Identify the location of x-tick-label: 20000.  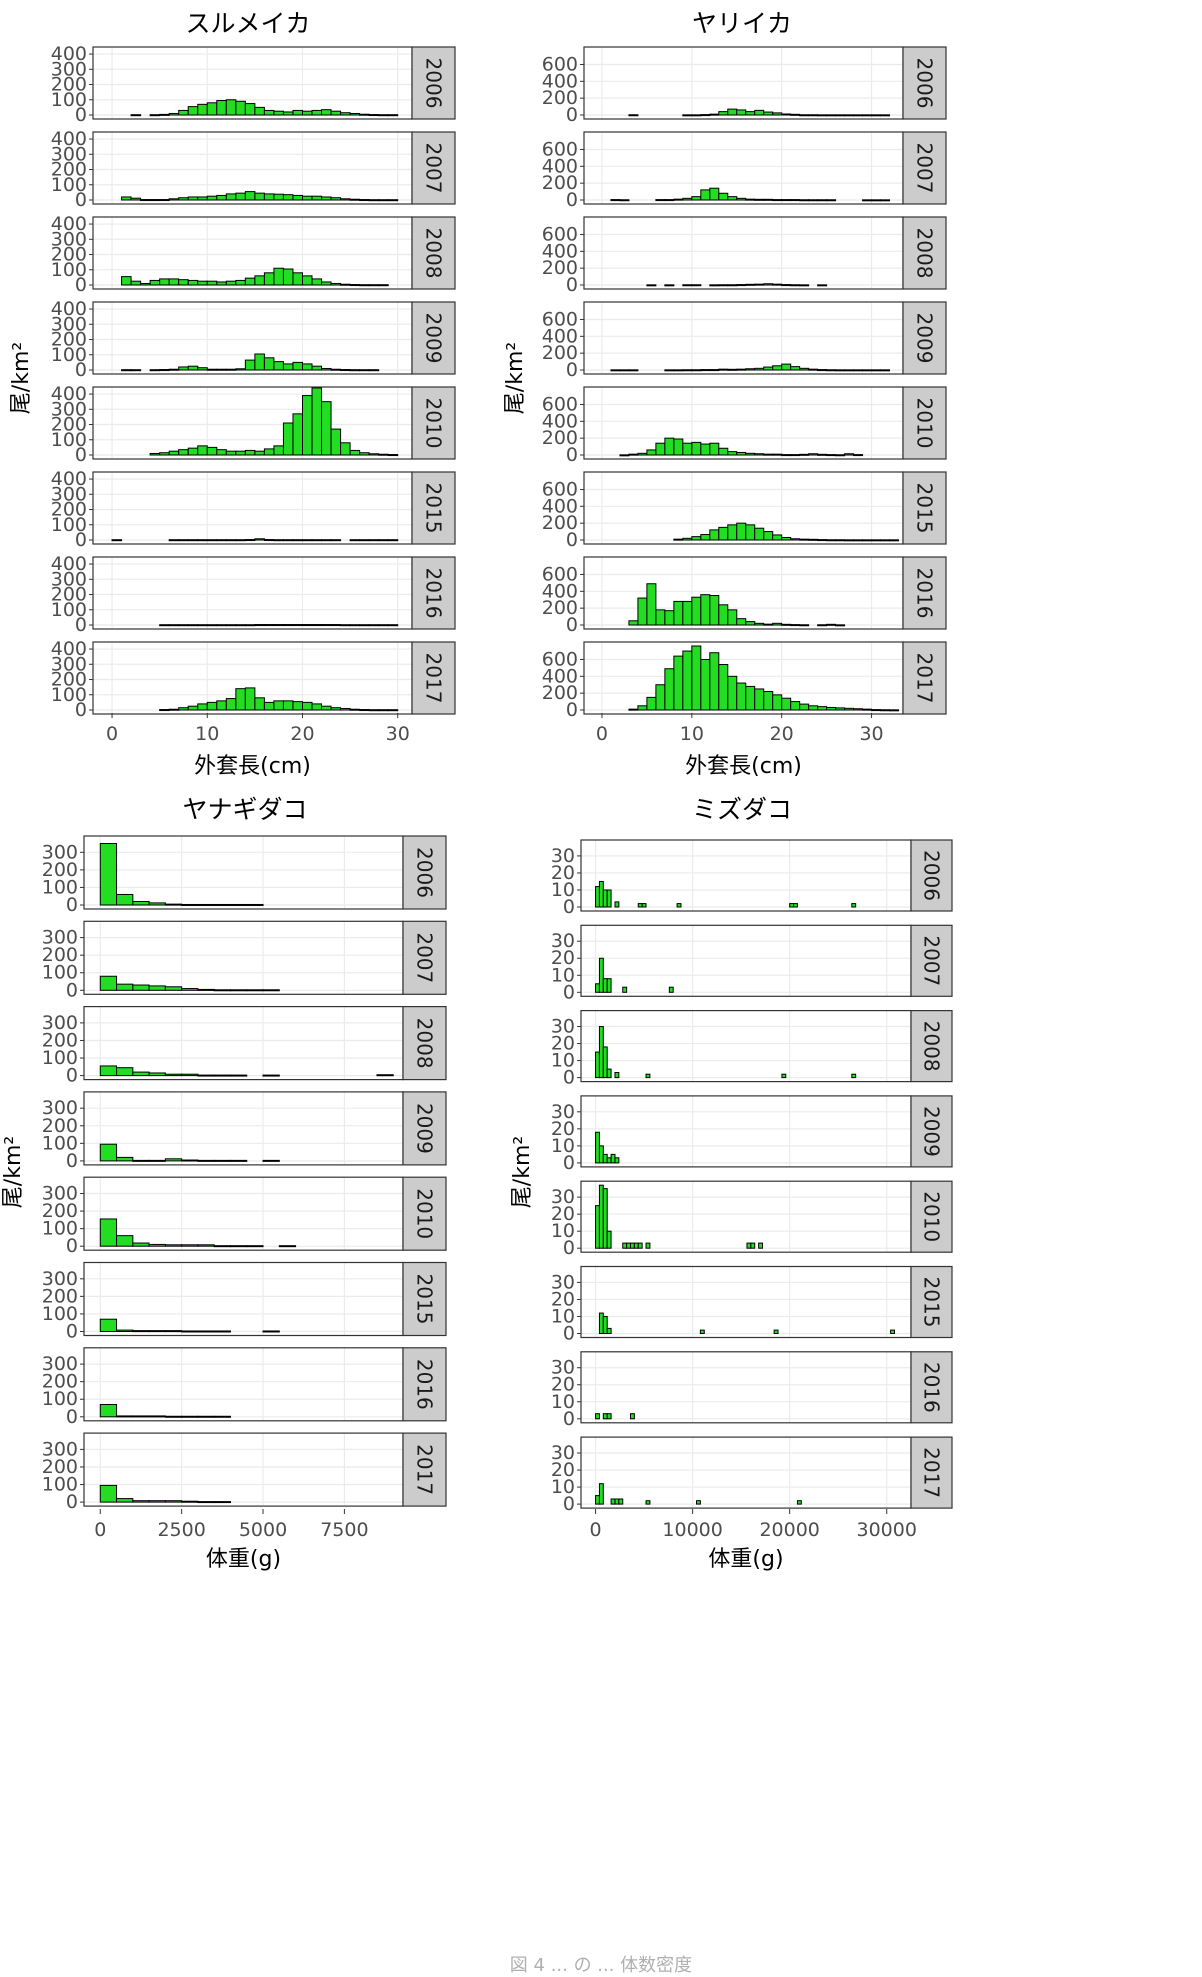
(789, 1530).